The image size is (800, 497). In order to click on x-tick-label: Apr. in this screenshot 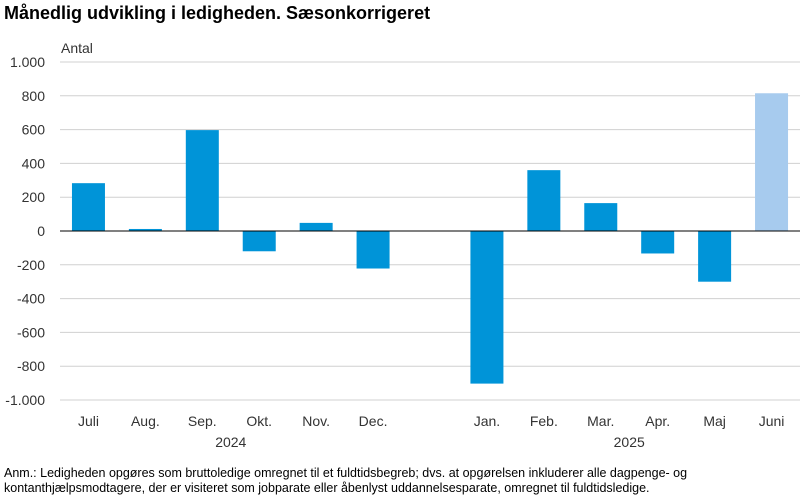, I will do `click(657, 421)`.